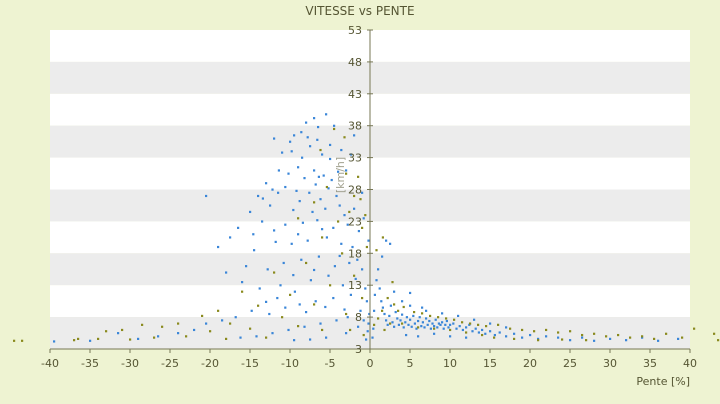 Image resolution: width=720 pixels, height=404 pixels. I want to click on y-tick-label: 8, so click(358, 317).